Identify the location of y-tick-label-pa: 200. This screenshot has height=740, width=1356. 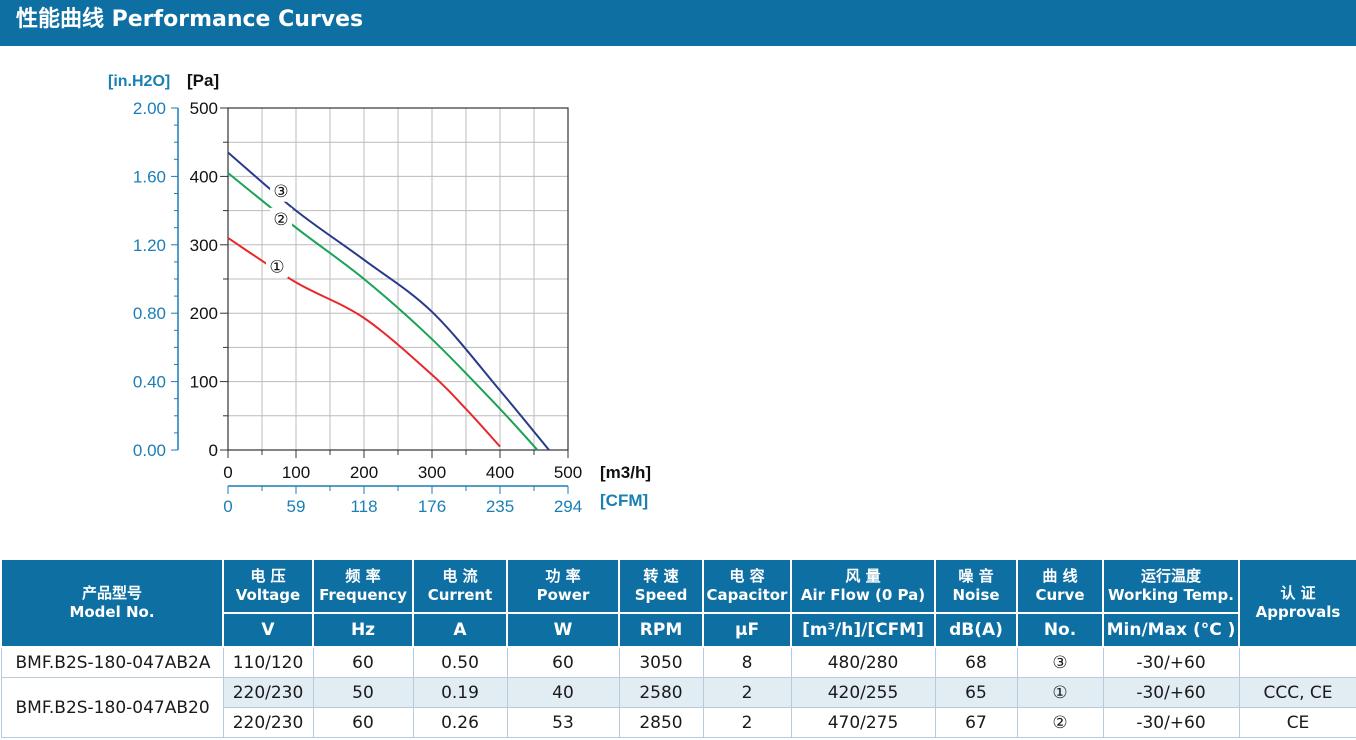
(204, 313).